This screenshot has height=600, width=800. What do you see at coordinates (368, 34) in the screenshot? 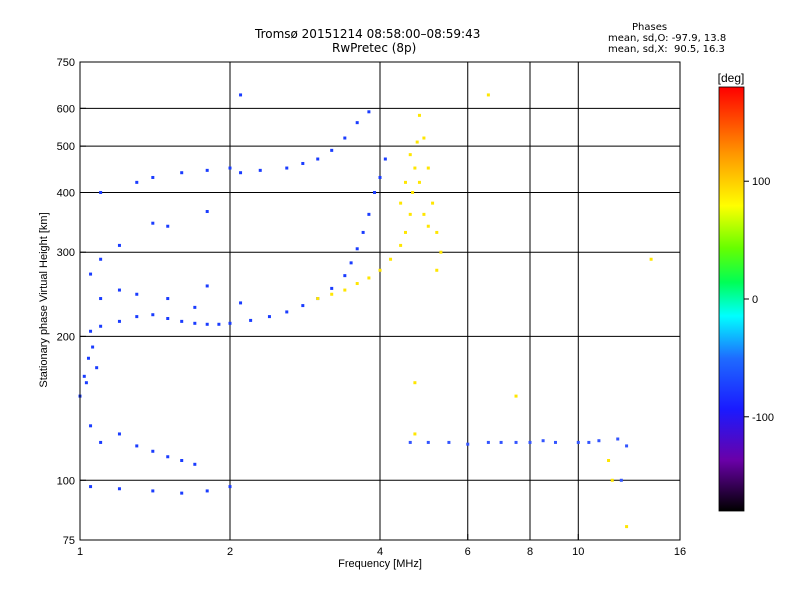
I see `chart-title: Tromsø 20151214 08:58:00–08:59:43` at bounding box center [368, 34].